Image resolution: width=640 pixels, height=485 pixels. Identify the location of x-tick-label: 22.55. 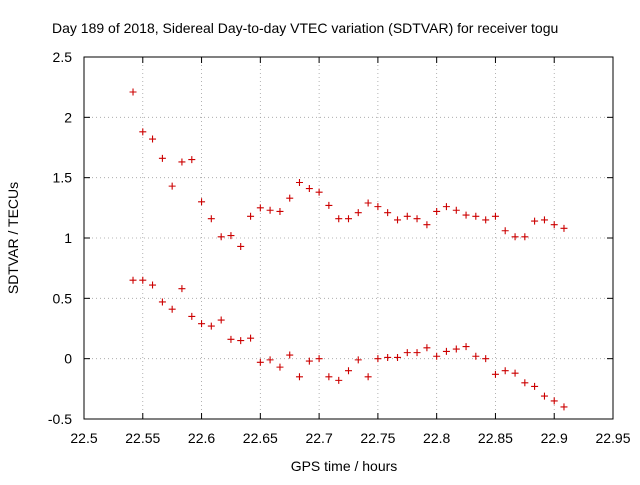
(142, 438).